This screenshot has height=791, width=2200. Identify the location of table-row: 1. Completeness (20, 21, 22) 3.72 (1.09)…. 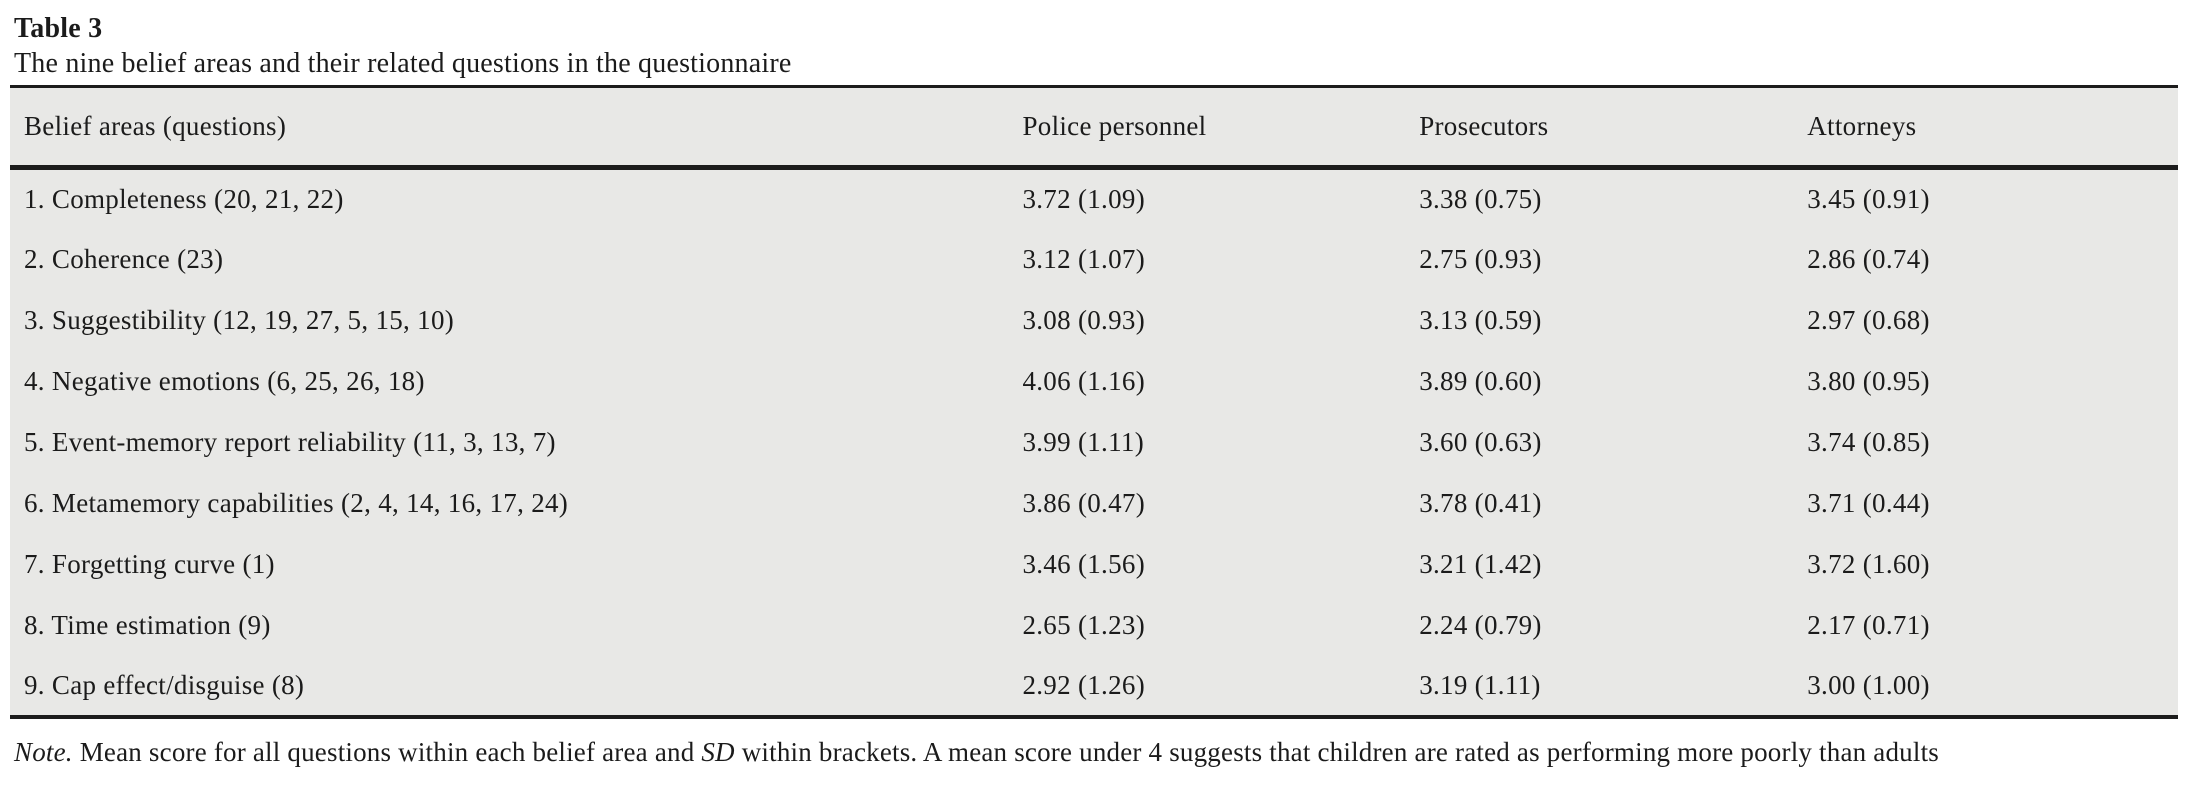
(1094, 198).